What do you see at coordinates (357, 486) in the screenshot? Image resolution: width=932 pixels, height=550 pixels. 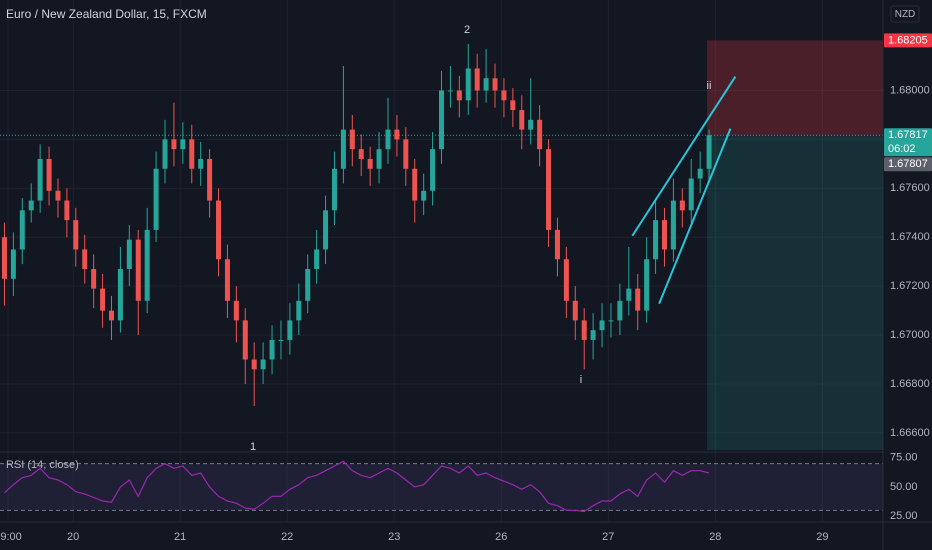 I see `rsi-line` at bounding box center [357, 486].